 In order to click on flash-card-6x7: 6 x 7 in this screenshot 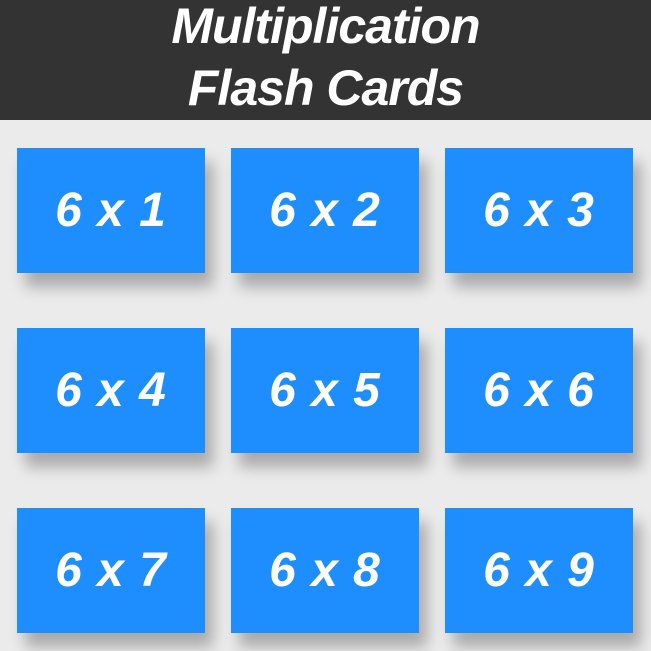, I will do `click(111, 570)`.